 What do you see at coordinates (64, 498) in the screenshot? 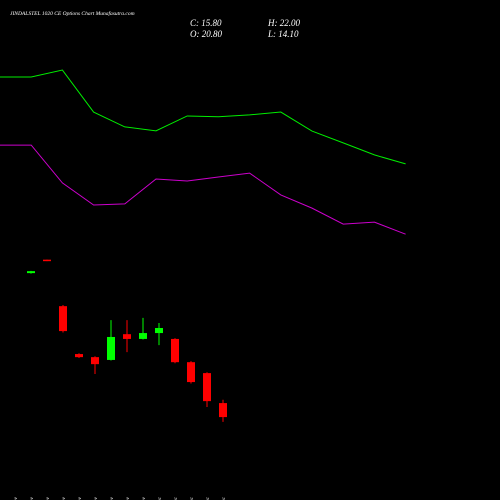
I see `x-tick-label: 22 Nov` at bounding box center [64, 498].